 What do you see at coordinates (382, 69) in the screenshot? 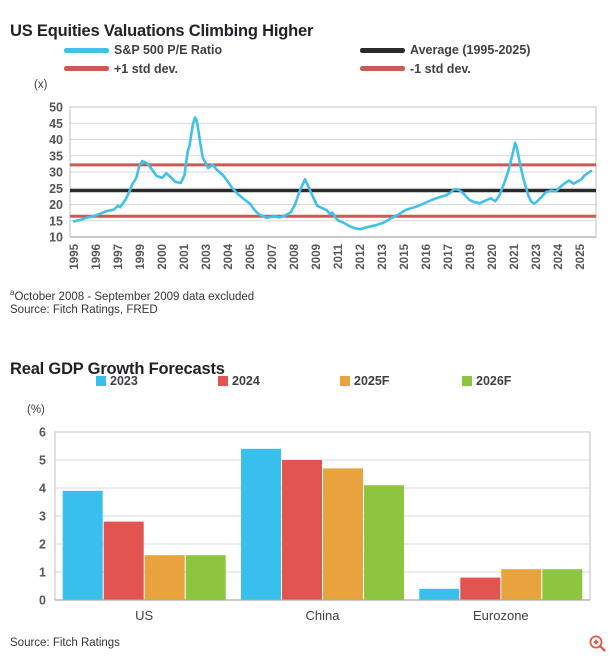
I see `minus-1-std-line-swatch` at bounding box center [382, 69].